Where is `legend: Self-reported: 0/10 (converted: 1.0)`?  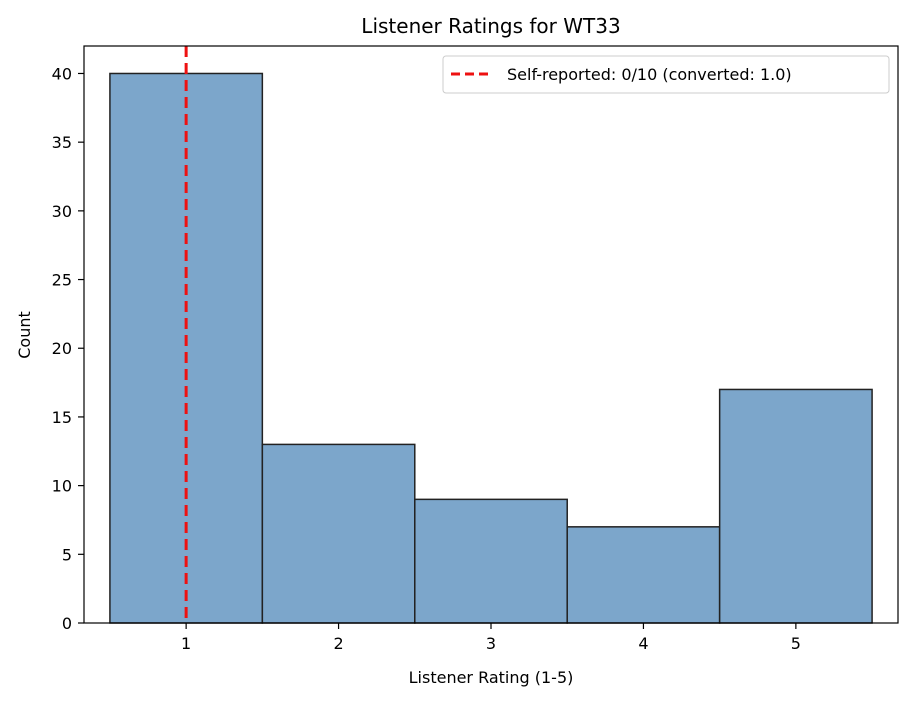 legend: Self-reported: 0/10 (converted: 1.0) is located at coordinates (666, 74).